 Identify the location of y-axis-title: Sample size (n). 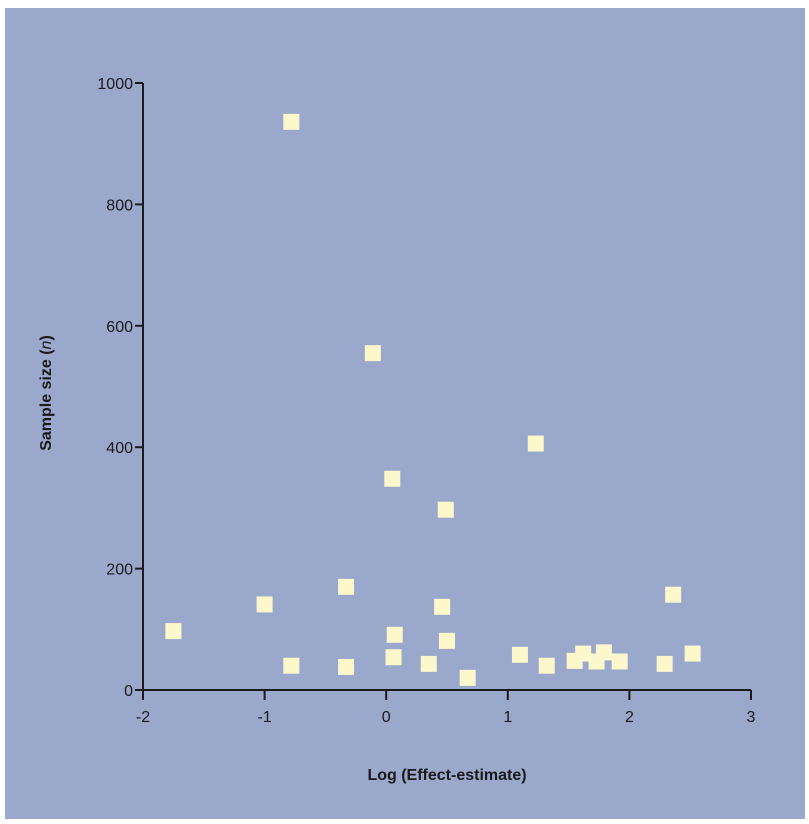
(46, 393).